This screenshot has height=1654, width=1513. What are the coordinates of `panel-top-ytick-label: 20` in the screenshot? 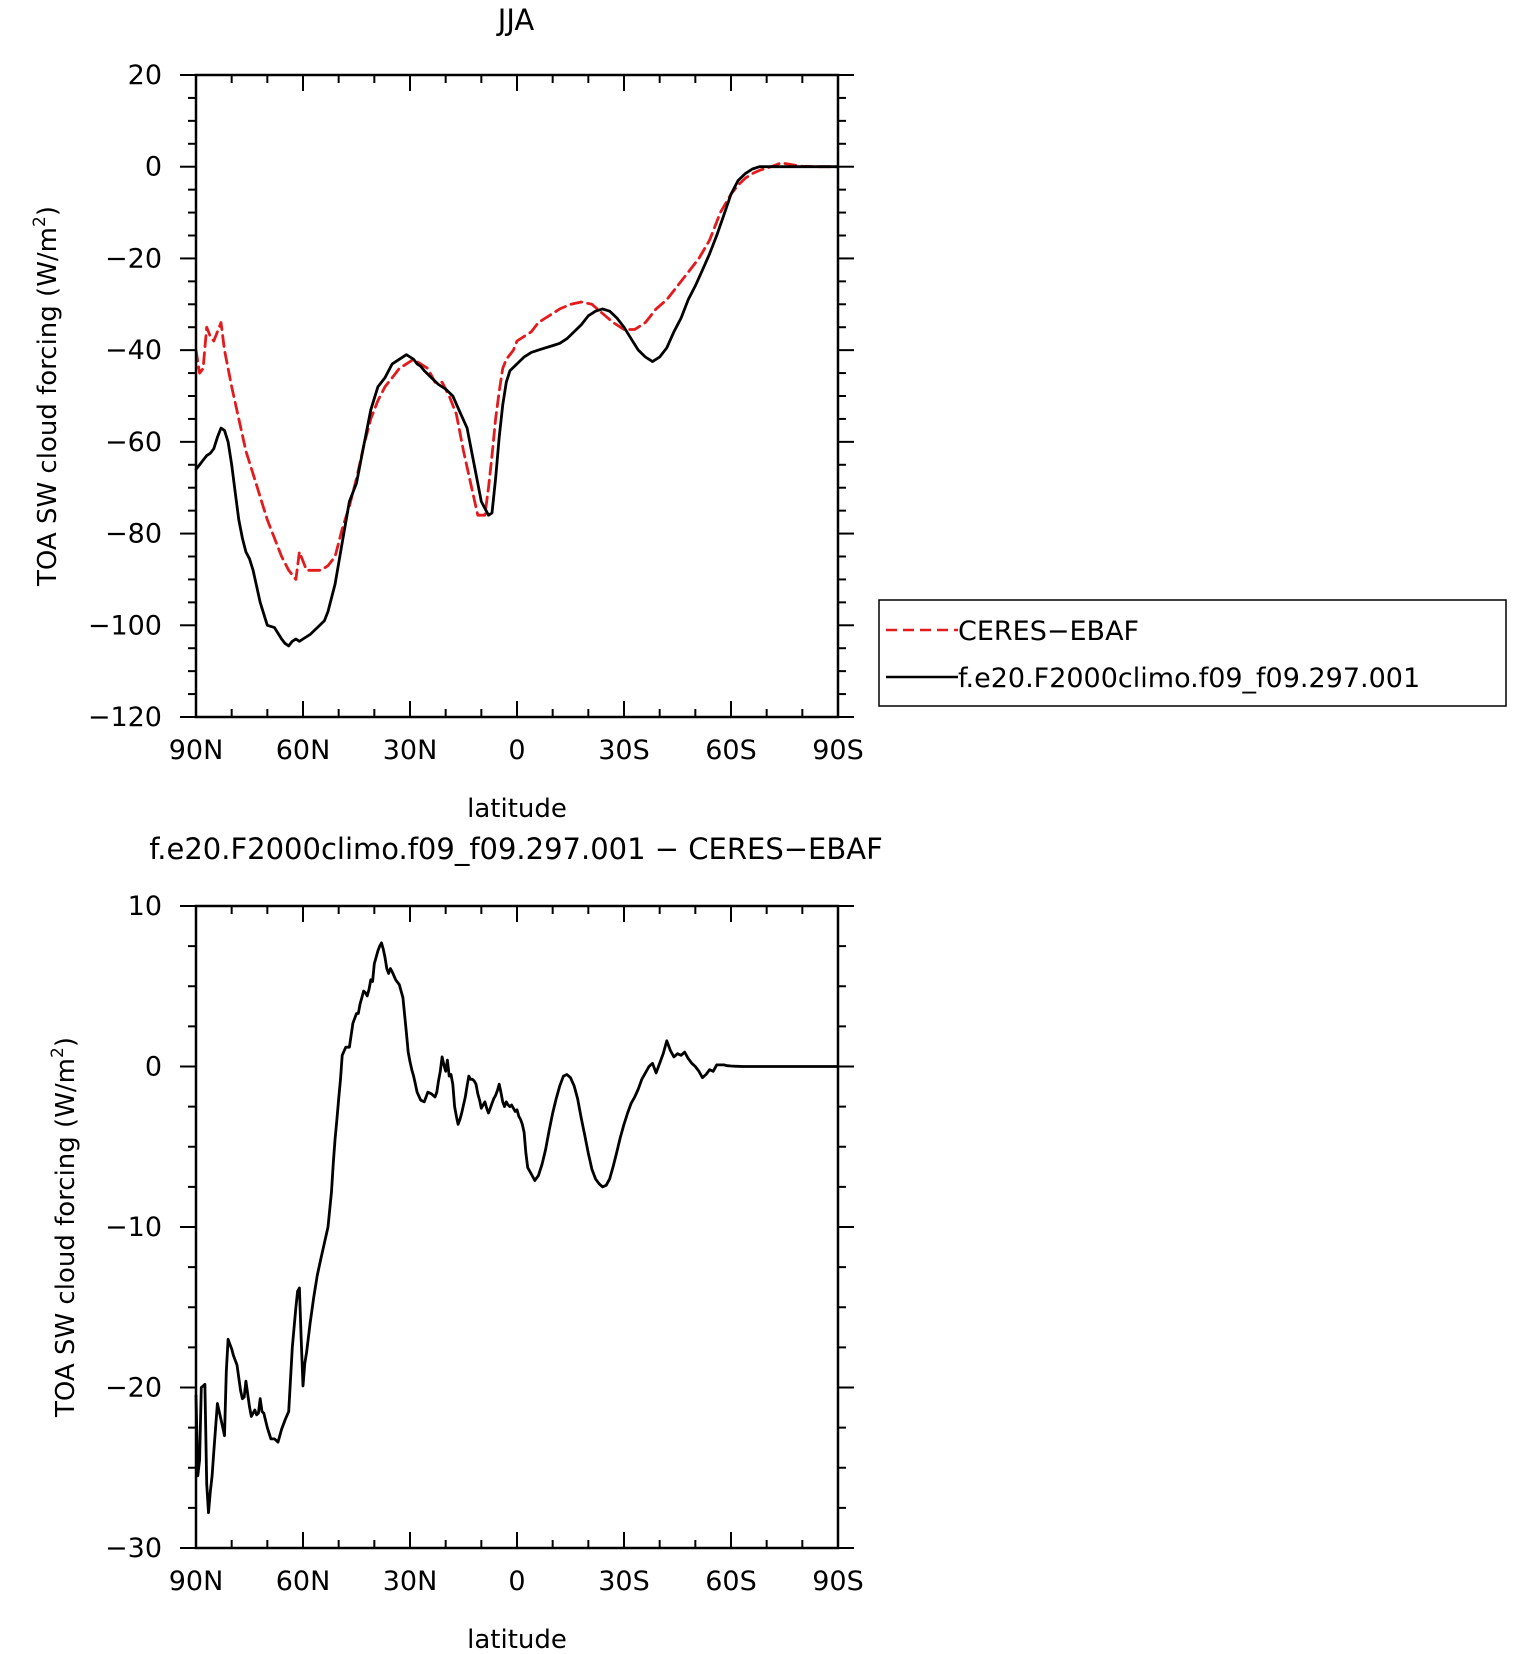 It's located at (145, 75).